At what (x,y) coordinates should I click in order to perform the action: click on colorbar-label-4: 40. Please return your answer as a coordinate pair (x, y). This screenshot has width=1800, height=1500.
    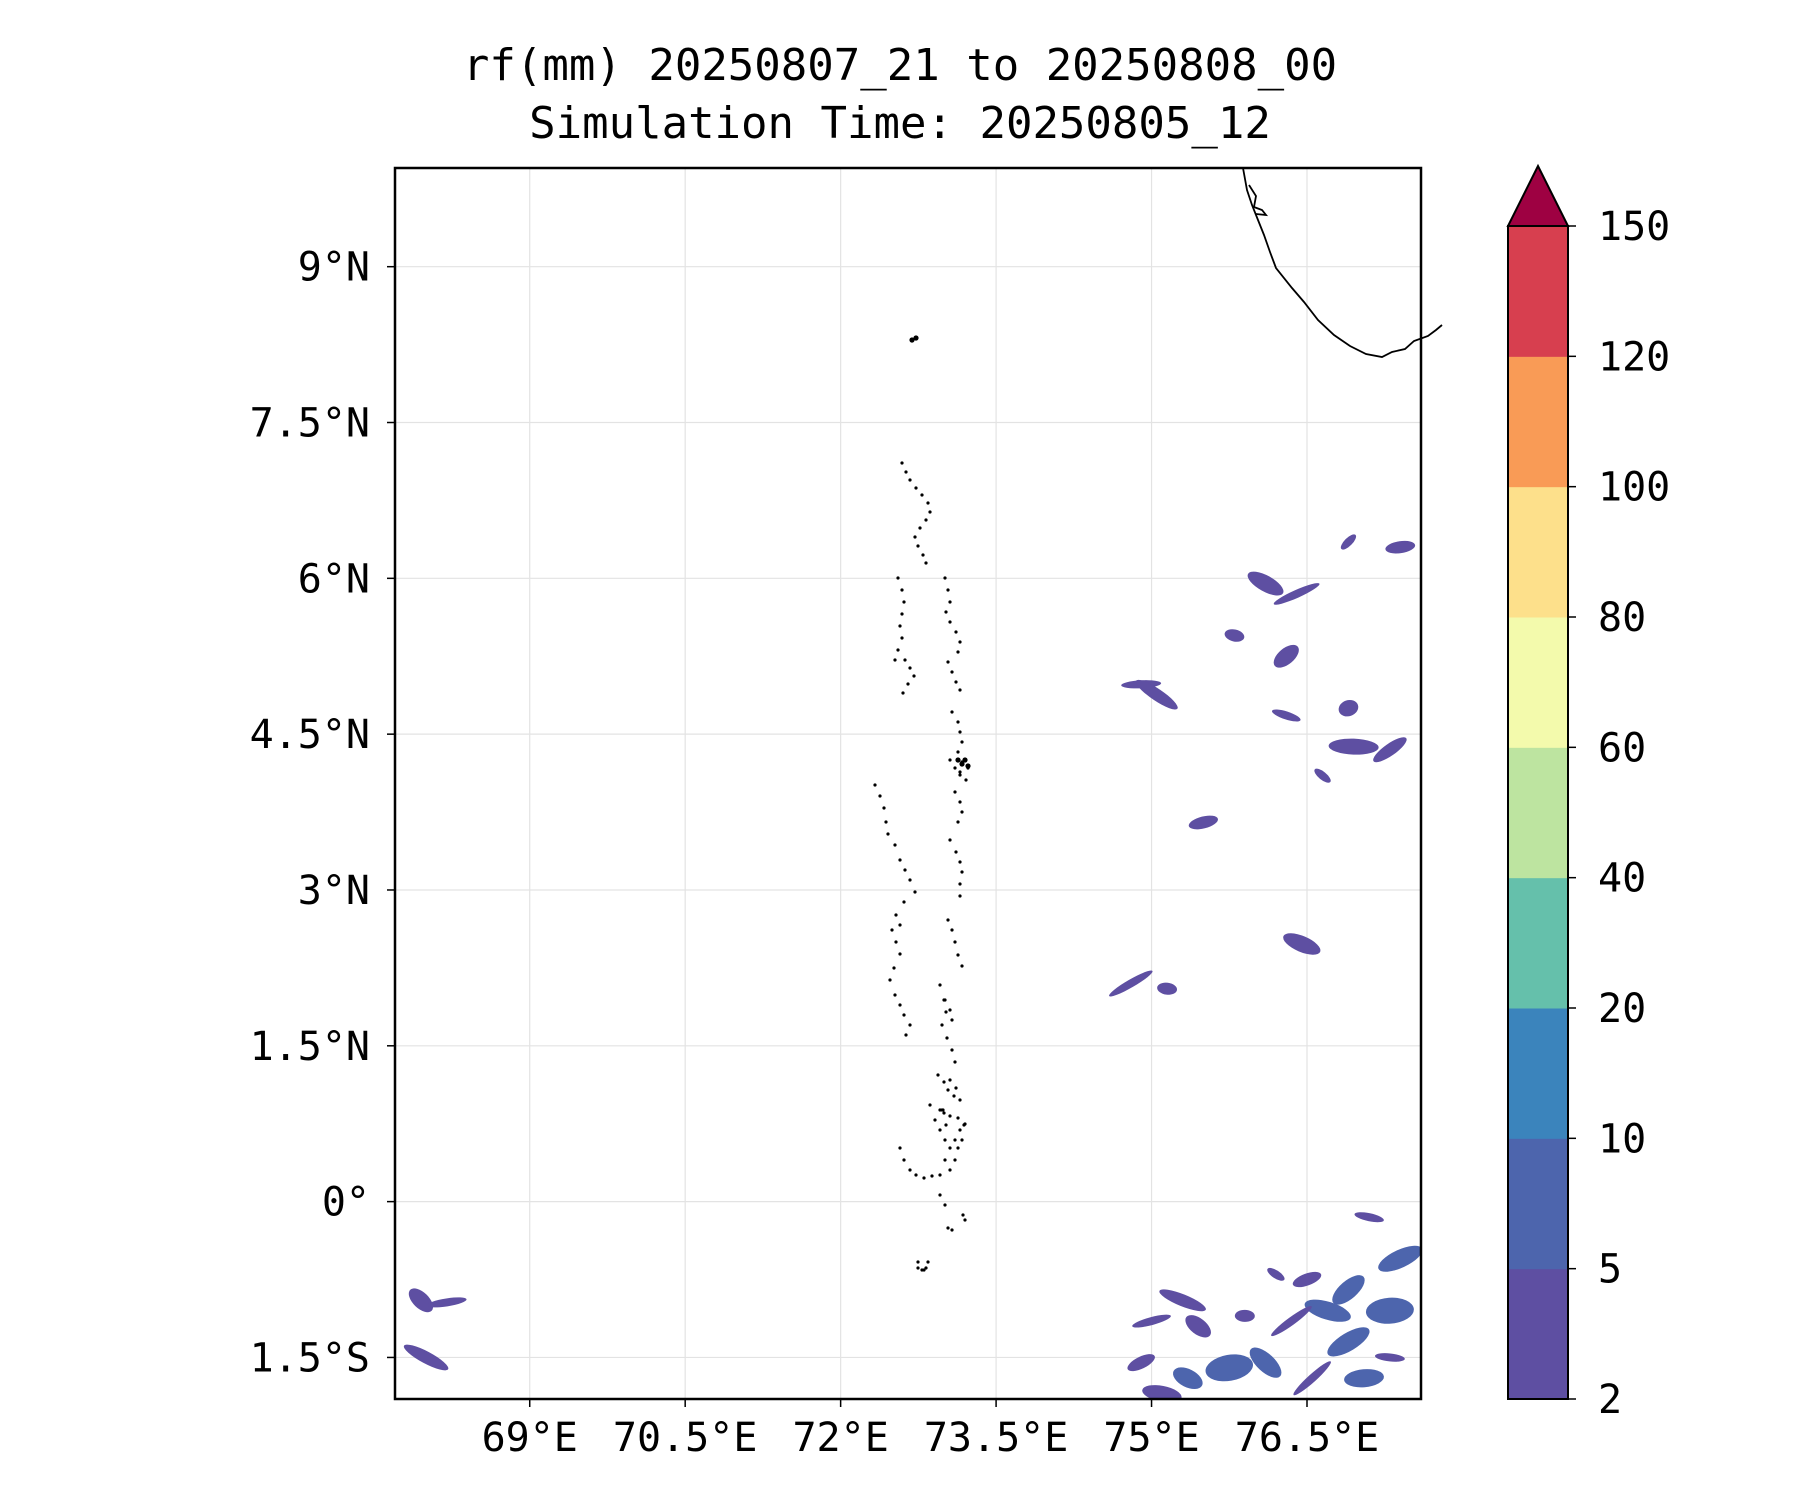
    Looking at the image, I should click on (1622, 879).